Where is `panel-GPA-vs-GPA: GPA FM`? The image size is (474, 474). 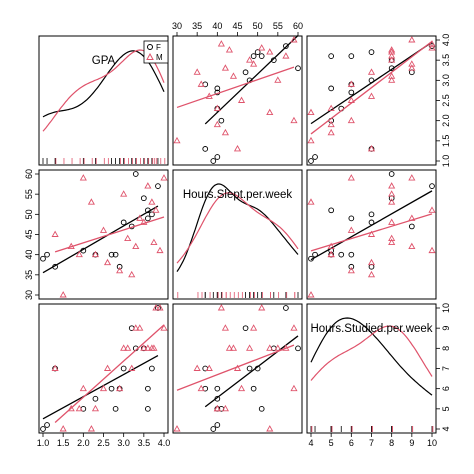
panel-GPA-vs-GPA: GPA FM is located at coordinates (103, 100).